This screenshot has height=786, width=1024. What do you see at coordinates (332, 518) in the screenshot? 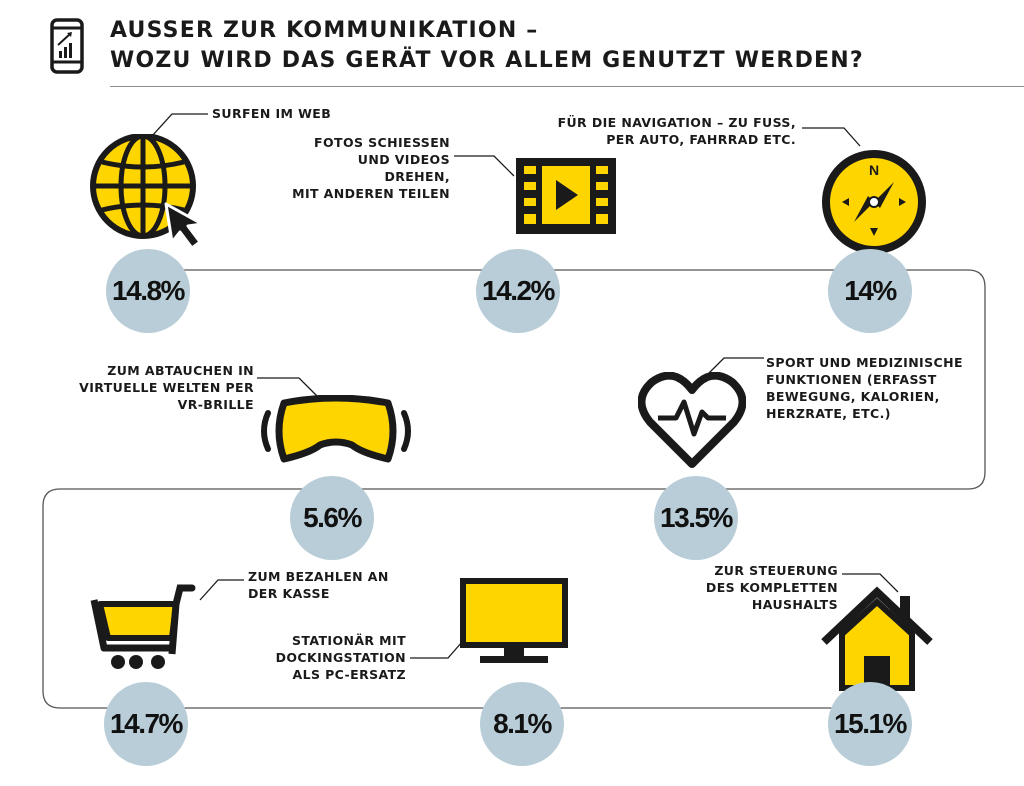
I see `value-bubble-vr: 5.6%` at bounding box center [332, 518].